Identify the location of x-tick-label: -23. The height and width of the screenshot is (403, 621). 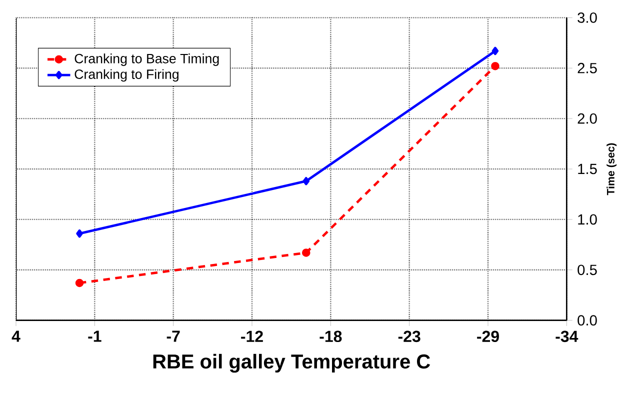
(409, 336).